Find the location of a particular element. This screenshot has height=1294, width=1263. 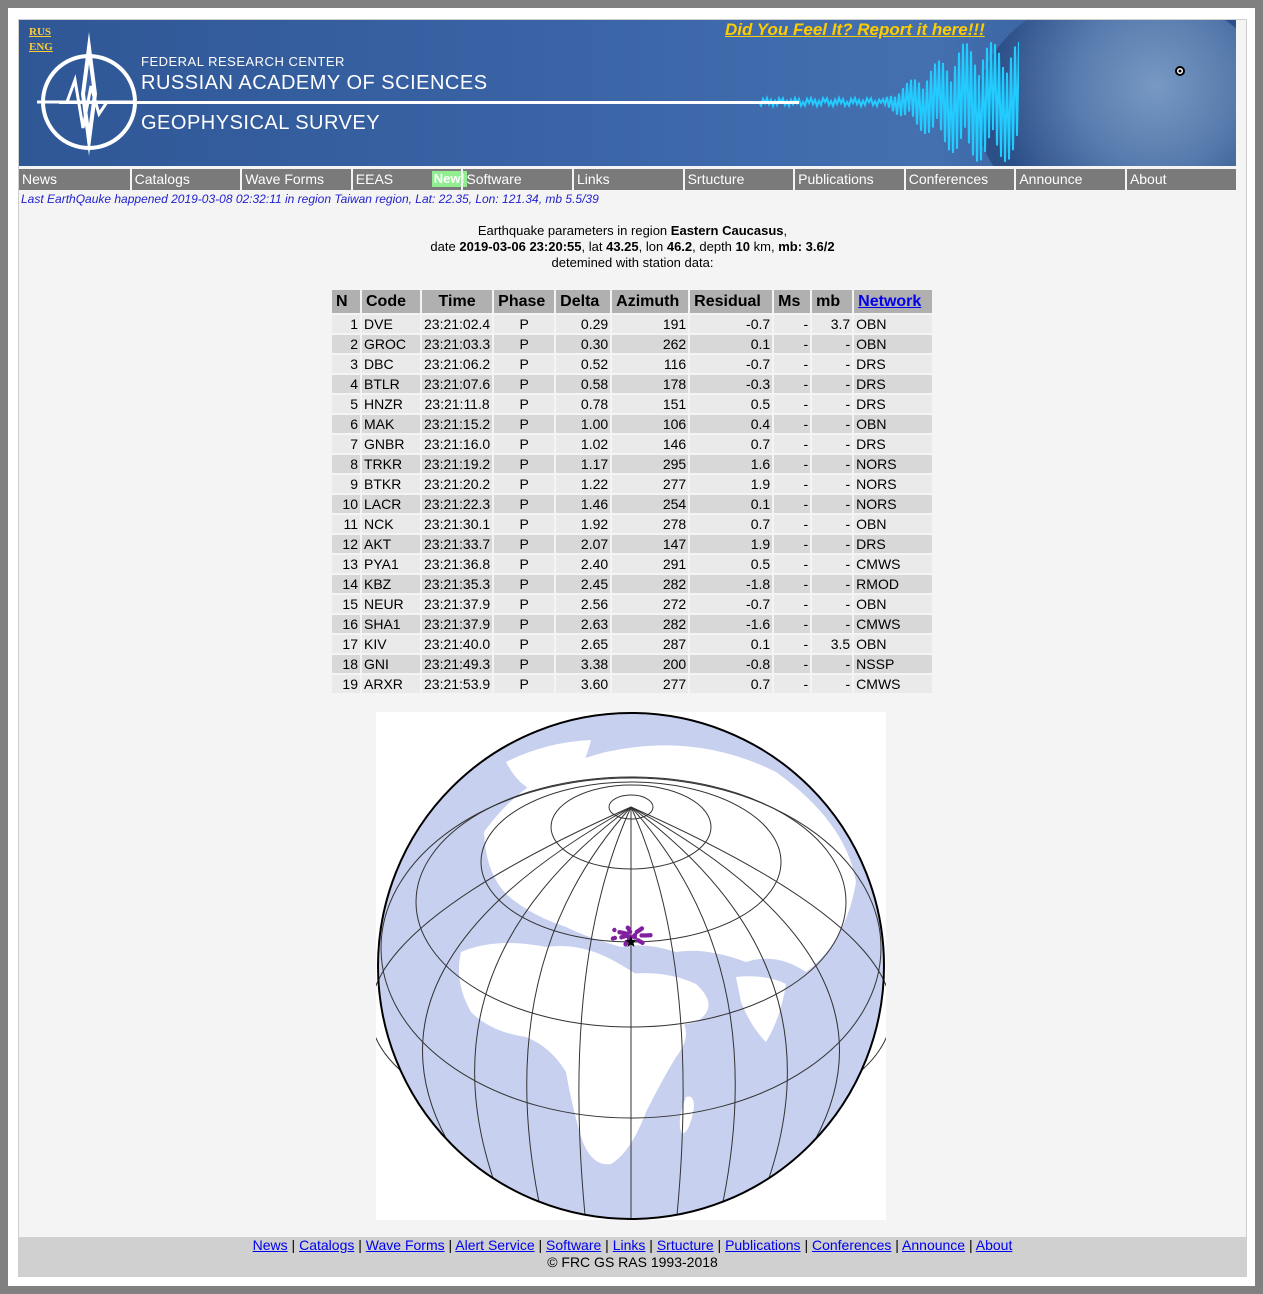

cell-n: 10 is located at coordinates (346, 504).